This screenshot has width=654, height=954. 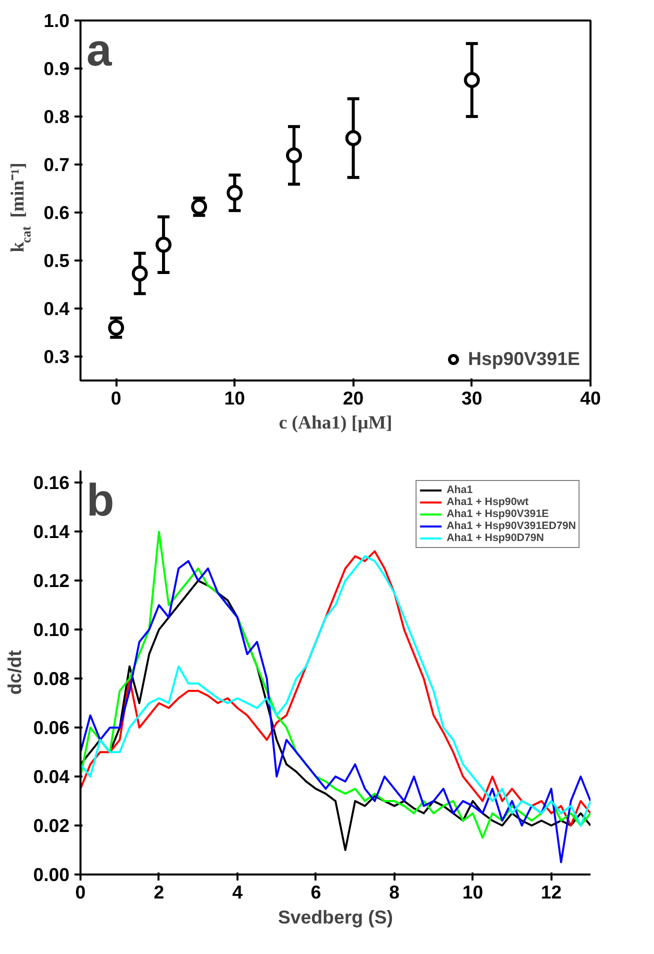 What do you see at coordinates (21, 207) in the screenshot?
I see `y-axis-title: kcat [min⁻¹]` at bounding box center [21, 207].